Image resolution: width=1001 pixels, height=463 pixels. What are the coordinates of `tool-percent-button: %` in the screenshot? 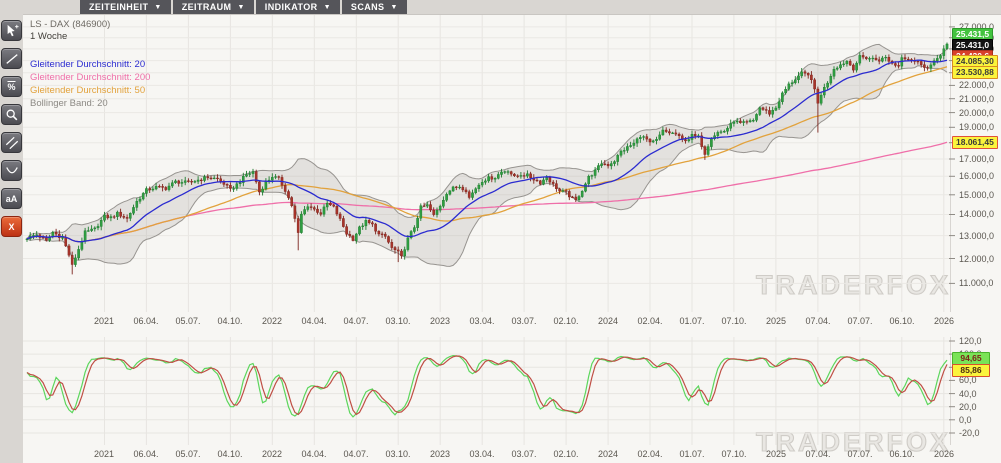 It's located at (11, 86).